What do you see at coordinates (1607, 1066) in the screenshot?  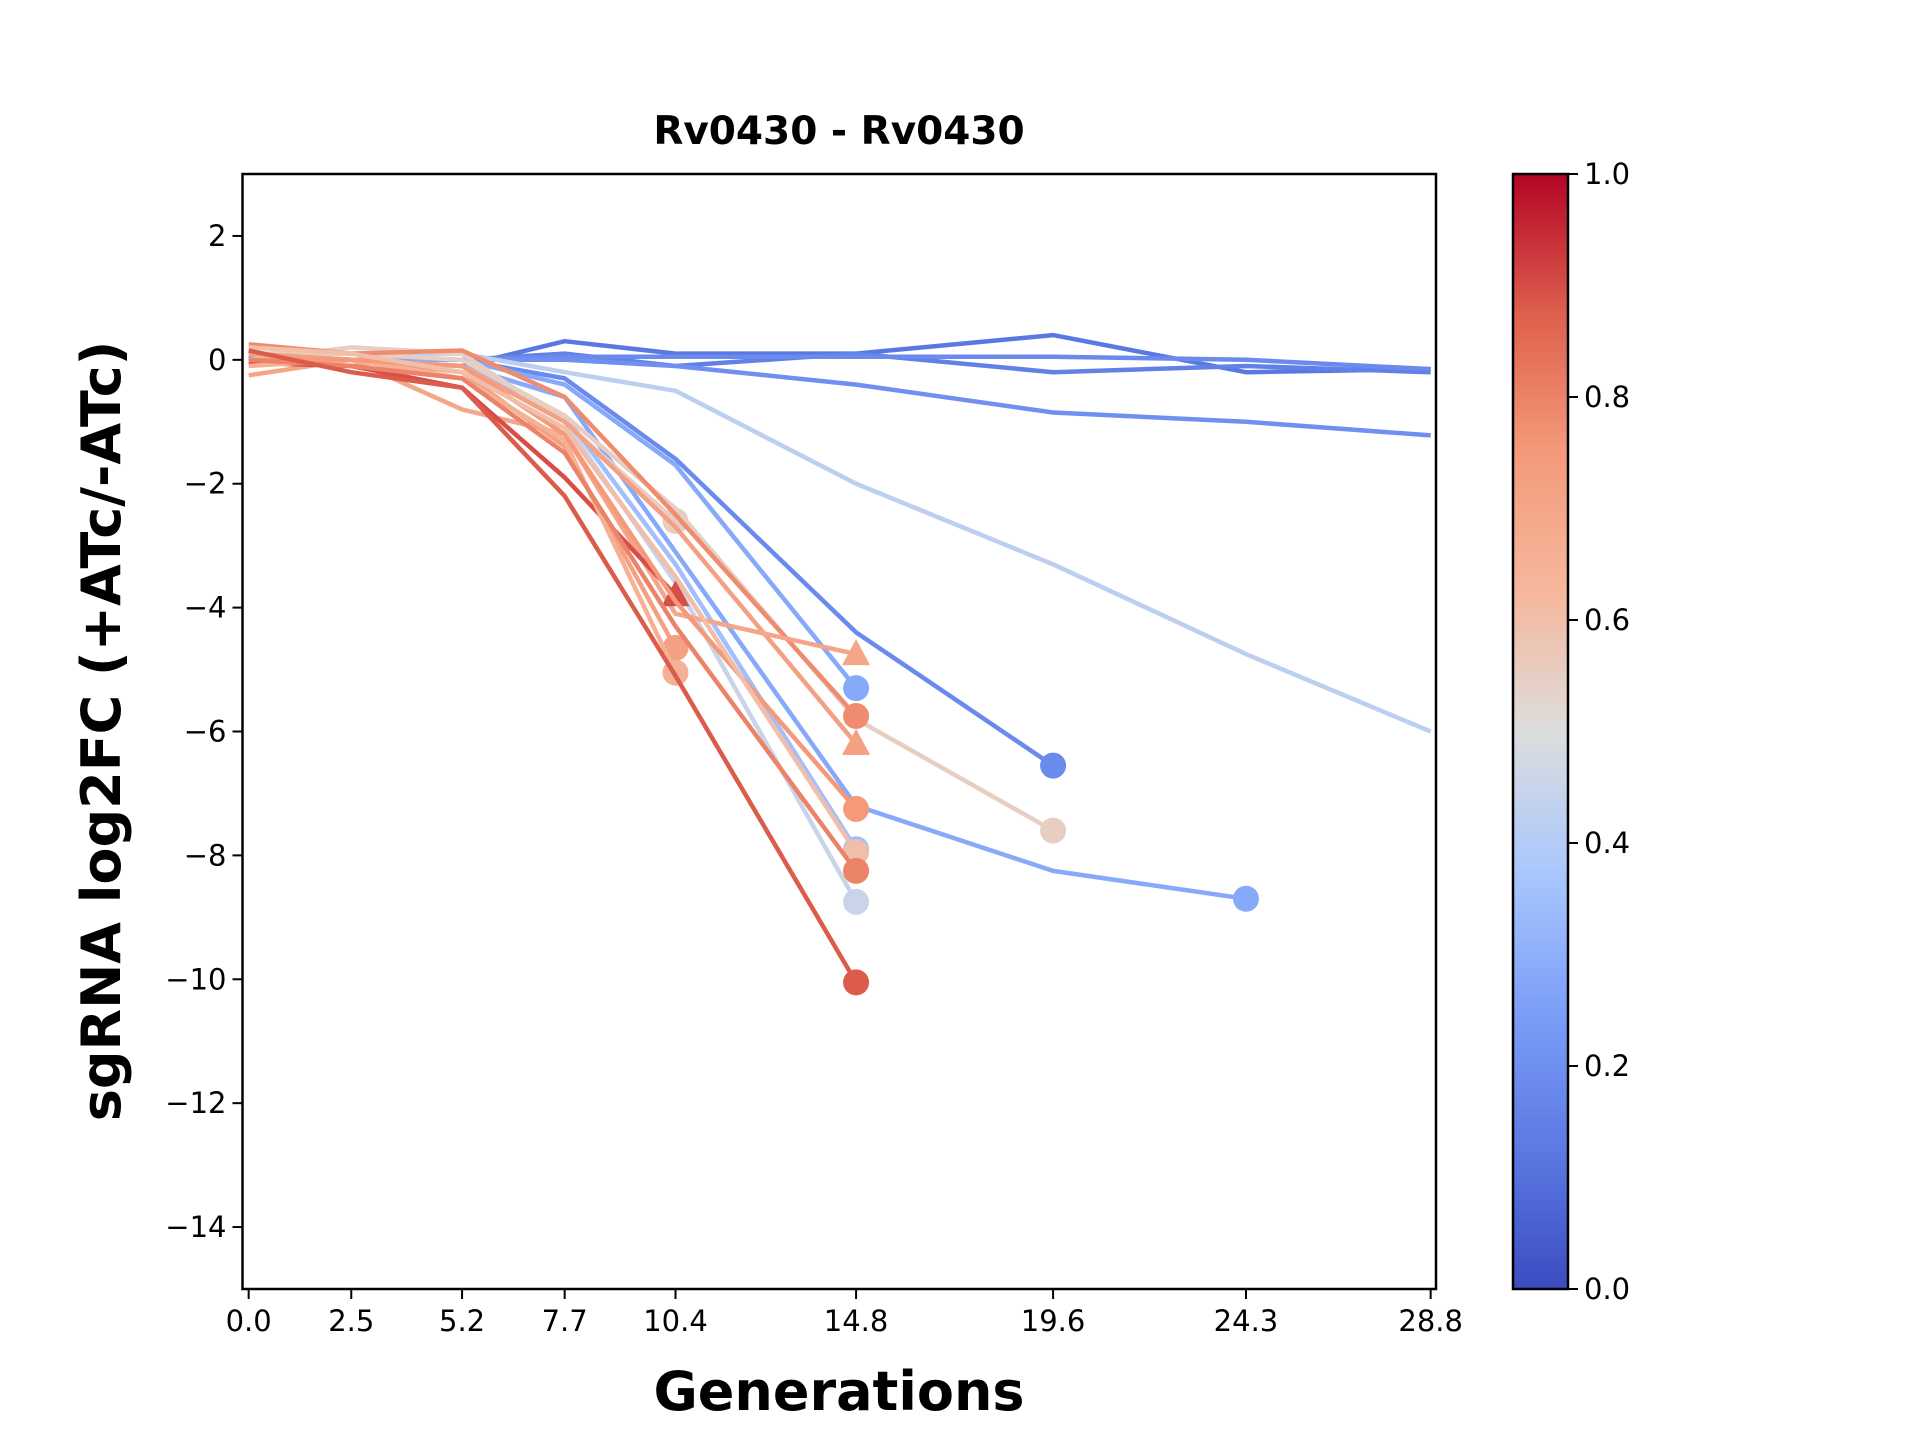 I see `colorbar-tick-label: 0.2` at bounding box center [1607, 1066].